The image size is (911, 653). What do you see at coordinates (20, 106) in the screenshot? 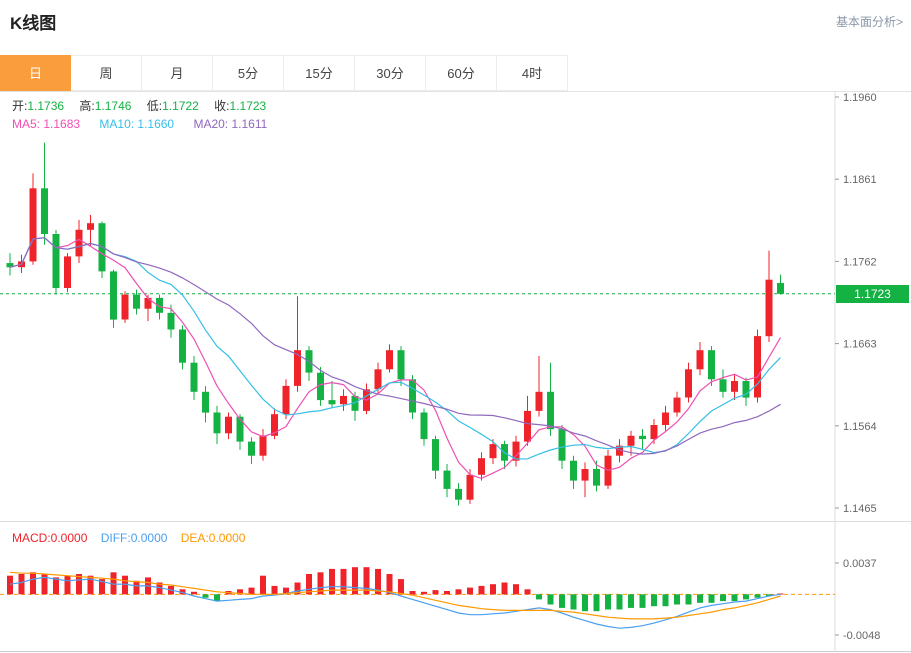
I see `open-label: 开:` at bounding box center [20, 106].